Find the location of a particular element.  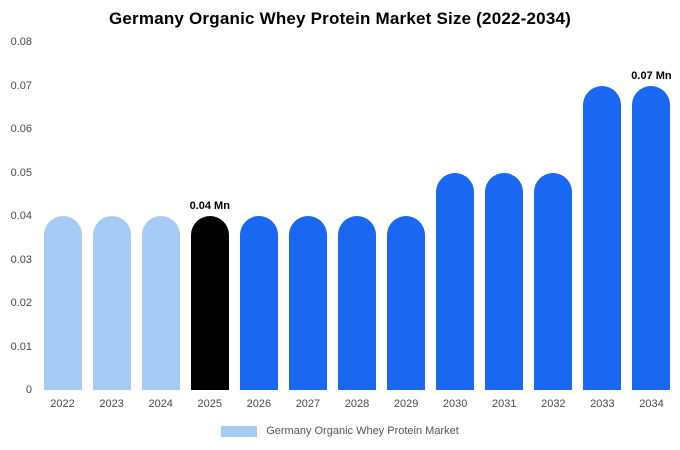

y-tick-label: 0.01 is located at coordinates (21, 346).